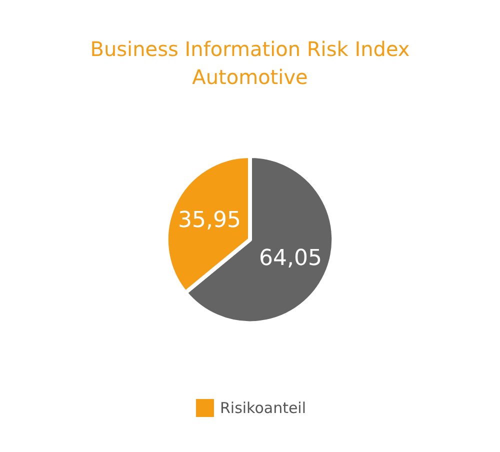 Image resolution: width=500 pixels, height=452 pixels. I want to click on data-label: 35,95, so click(209, 220).